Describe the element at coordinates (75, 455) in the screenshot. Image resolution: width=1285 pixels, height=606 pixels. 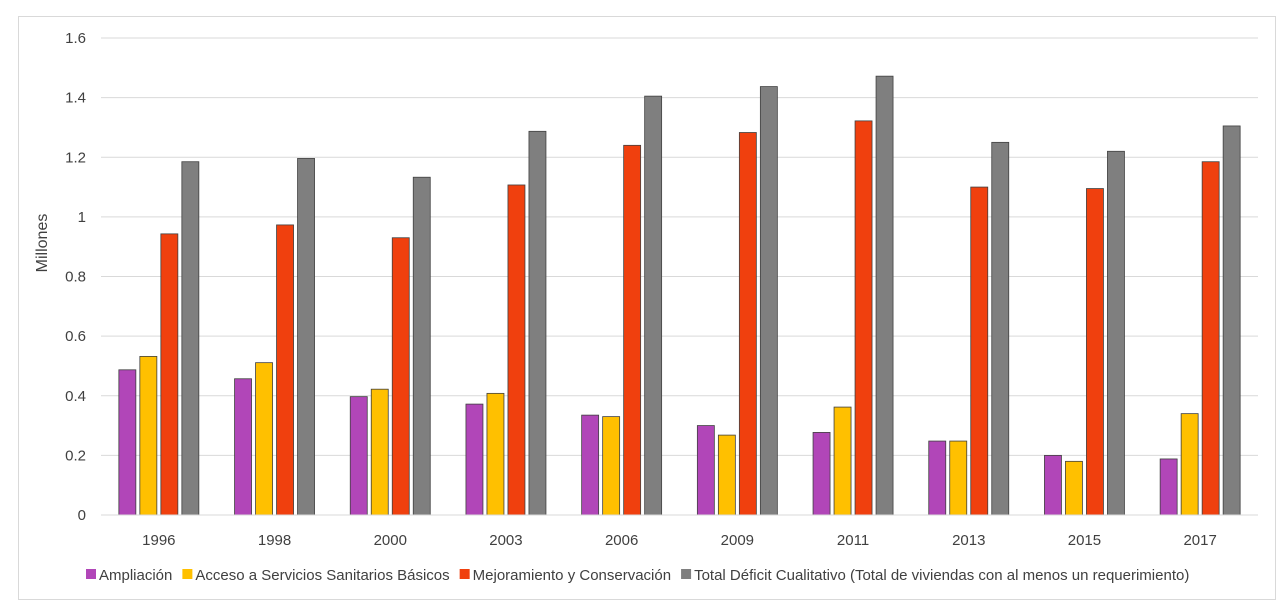
I see `y-tick-label: 0.2` at that location.